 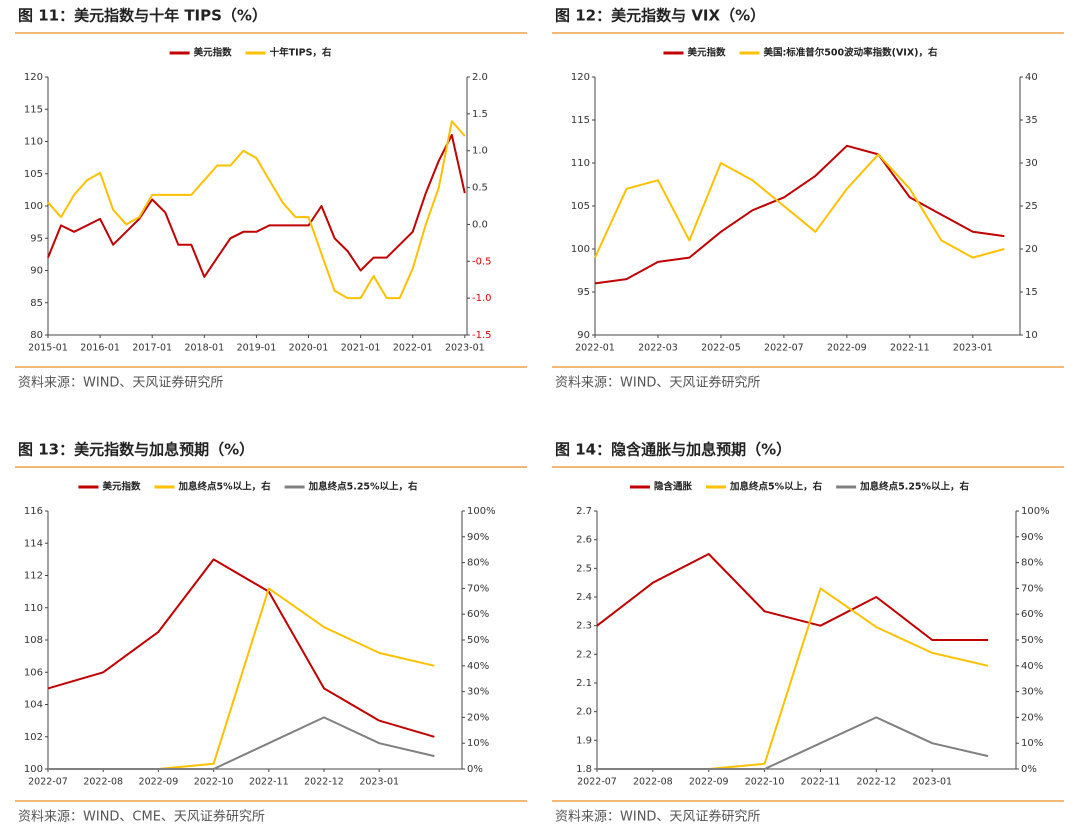 I want to click on y-tick-label: 2.0, so click(x=584, y=712).